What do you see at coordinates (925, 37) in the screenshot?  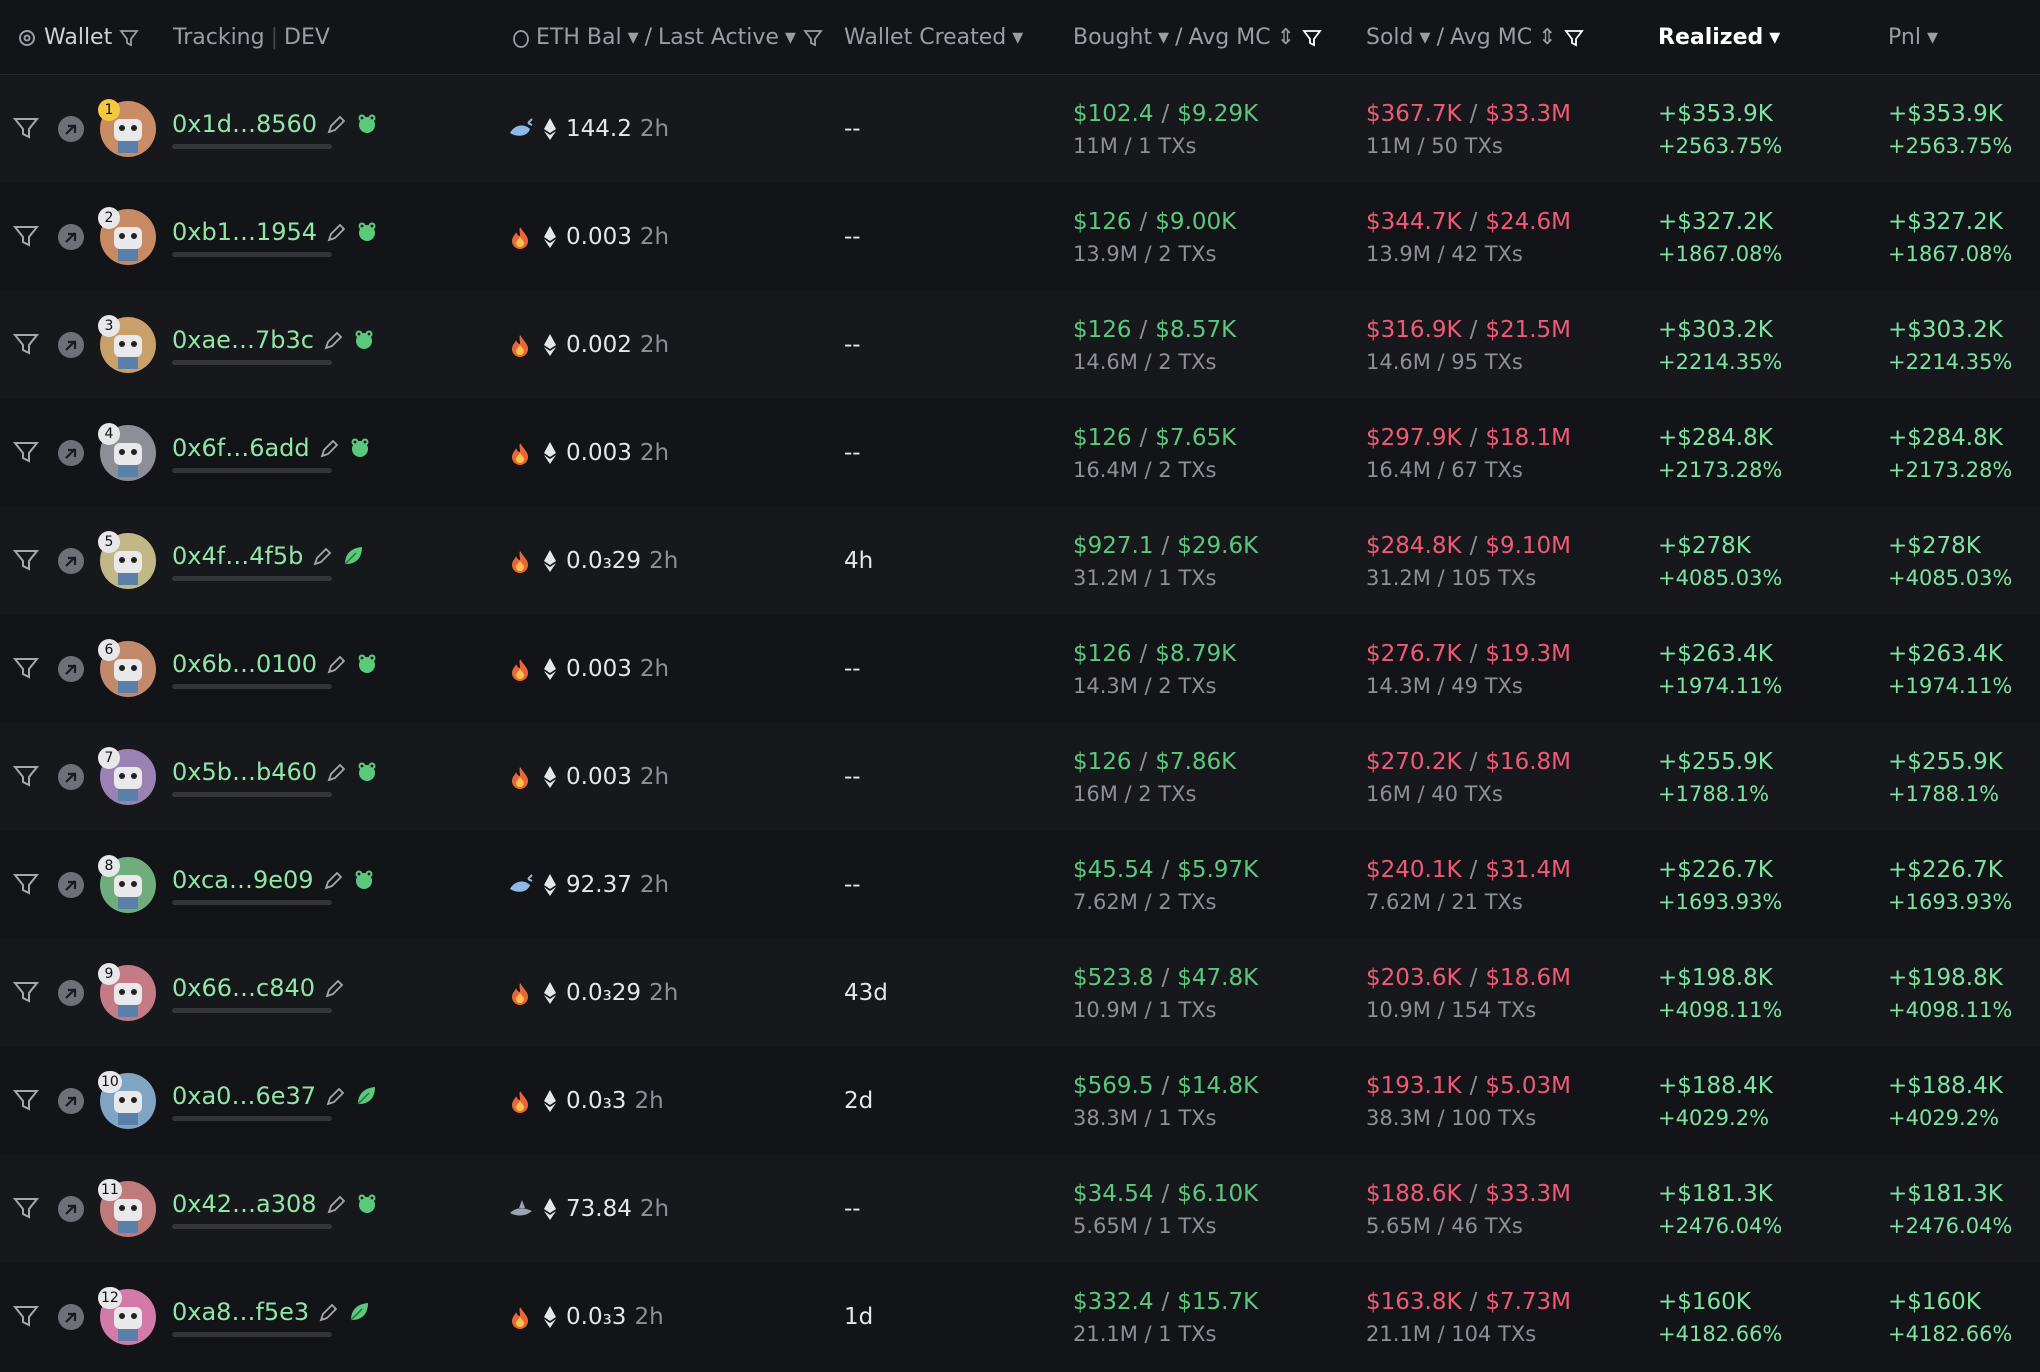 I see `header-label: Wallet Created` at bounding box center [925, 37].